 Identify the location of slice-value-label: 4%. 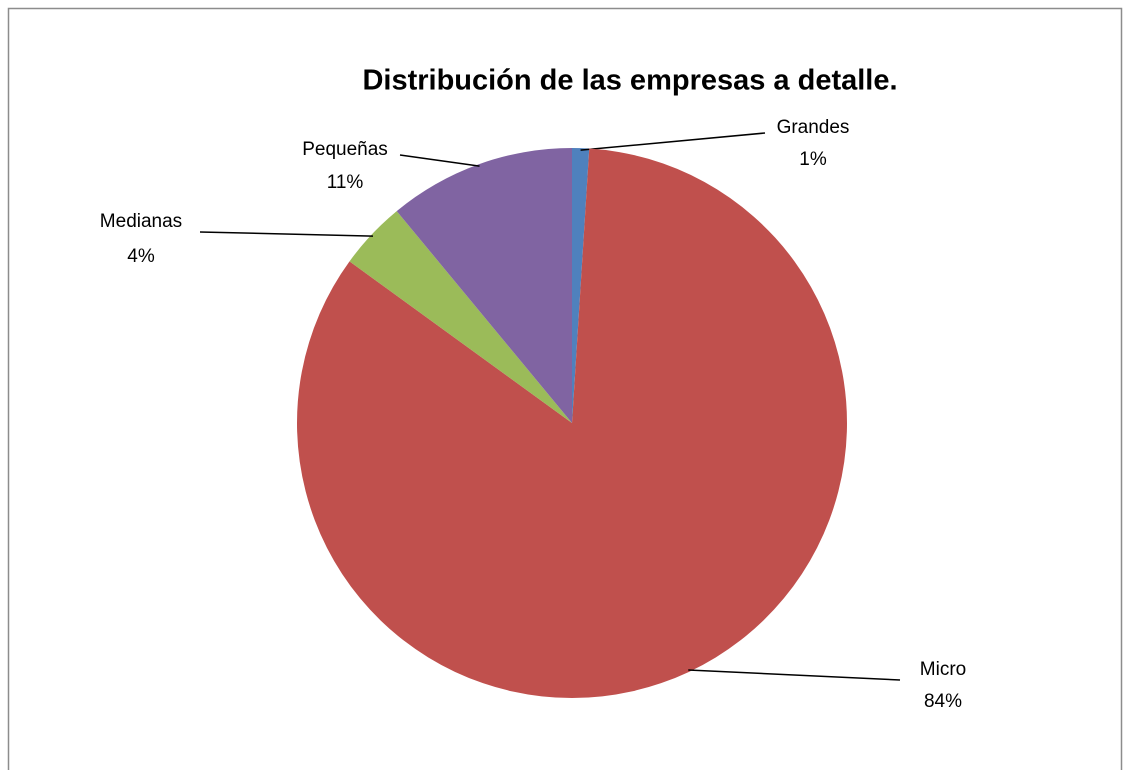
(141, 256).